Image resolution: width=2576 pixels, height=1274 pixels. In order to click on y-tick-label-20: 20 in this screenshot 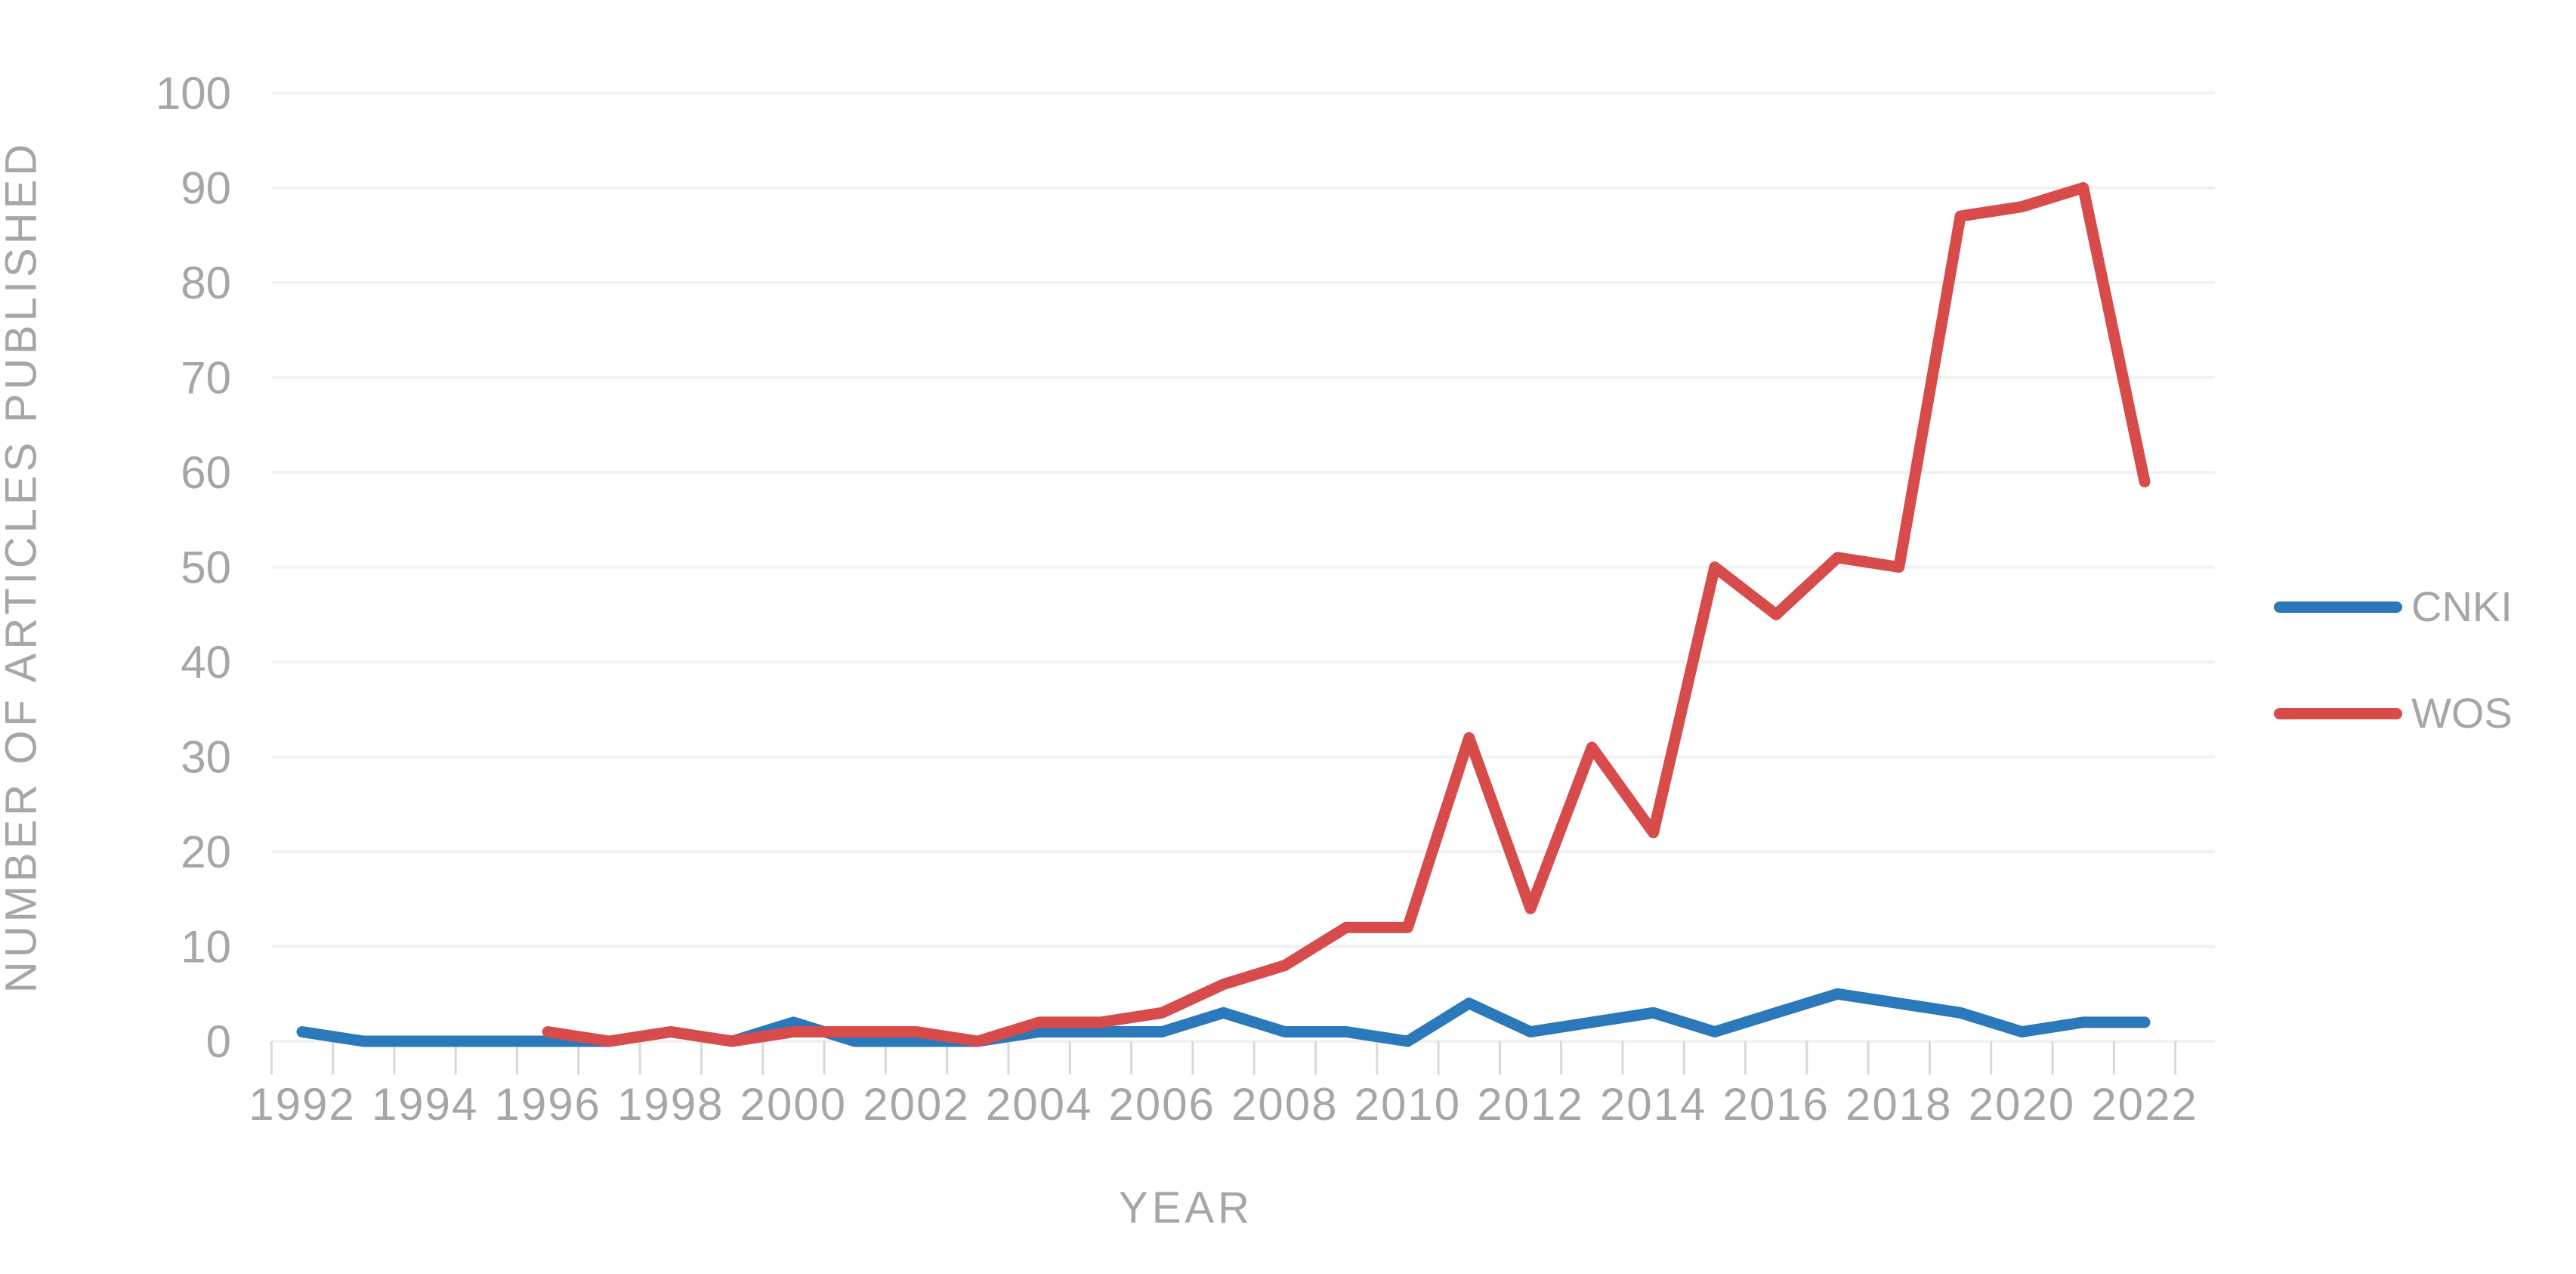, I will do `click(206, 852)`.